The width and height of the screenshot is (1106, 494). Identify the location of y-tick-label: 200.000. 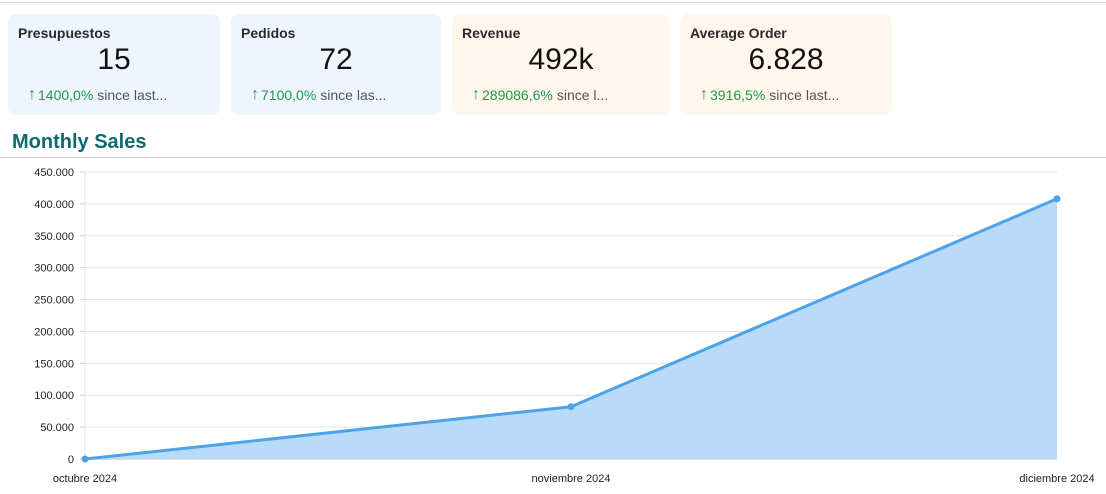
(54, 332).